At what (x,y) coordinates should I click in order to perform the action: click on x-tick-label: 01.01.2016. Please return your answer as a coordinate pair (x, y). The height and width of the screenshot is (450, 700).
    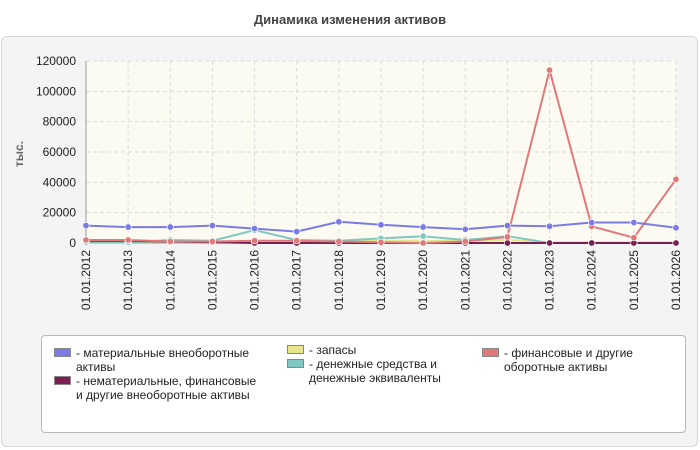
    Looking at the image, I should click on (255, 280).